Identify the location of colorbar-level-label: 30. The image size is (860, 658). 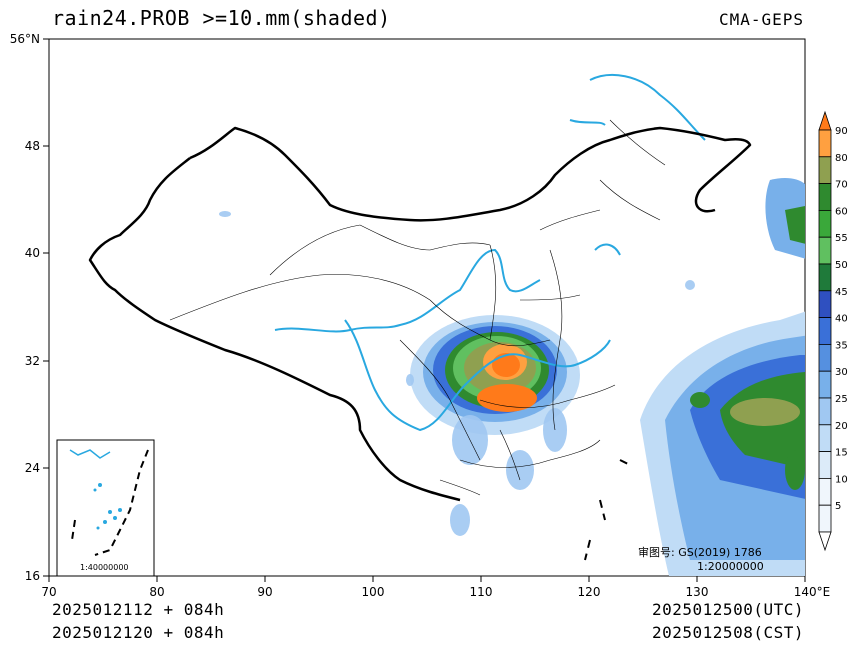
(841, 372).